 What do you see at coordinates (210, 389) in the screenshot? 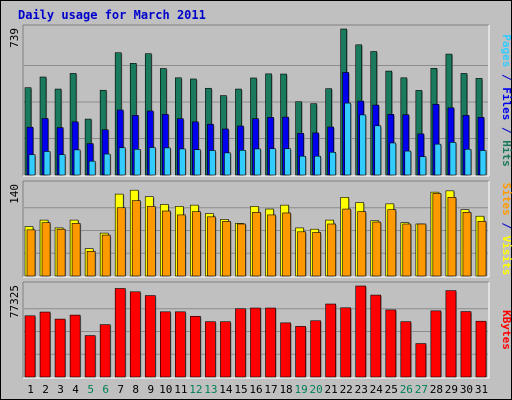
I see `x-tick-label-day-13: 13` at bounding box center [210, 389].